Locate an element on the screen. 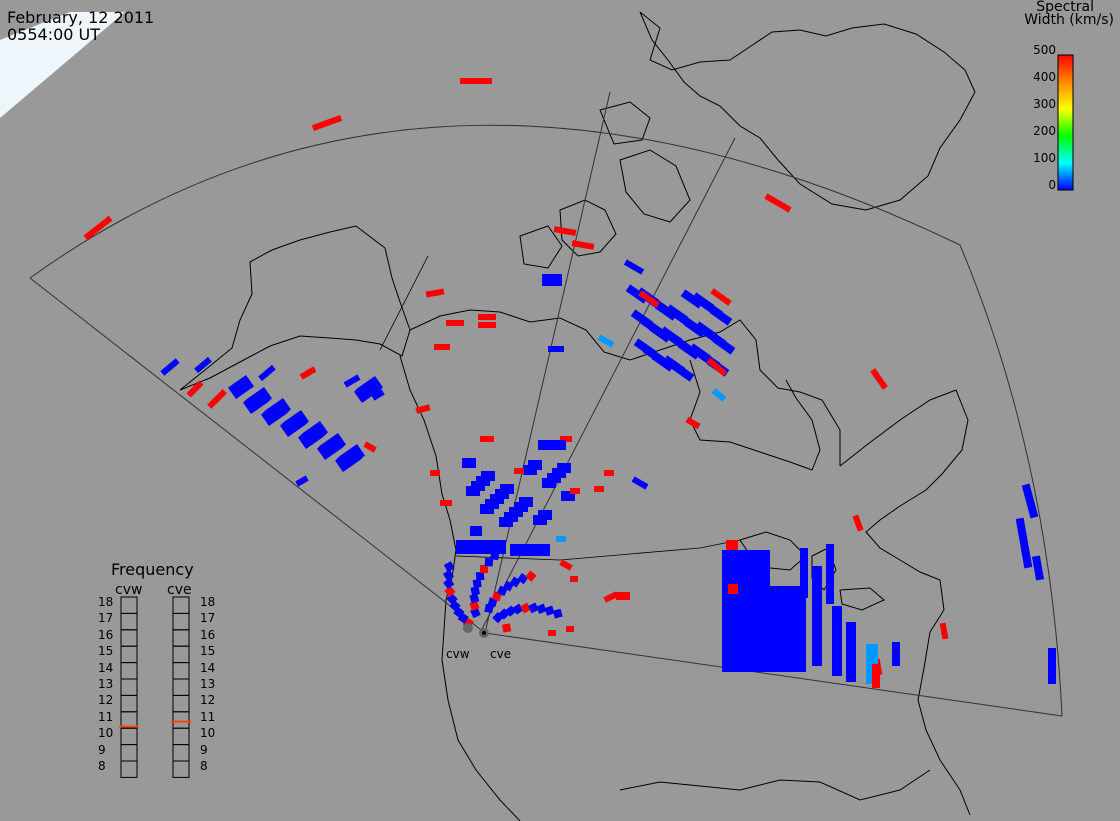 The image size is (1120, 821). frequency-tick-left: 16 is located at coordinates (106, 634).